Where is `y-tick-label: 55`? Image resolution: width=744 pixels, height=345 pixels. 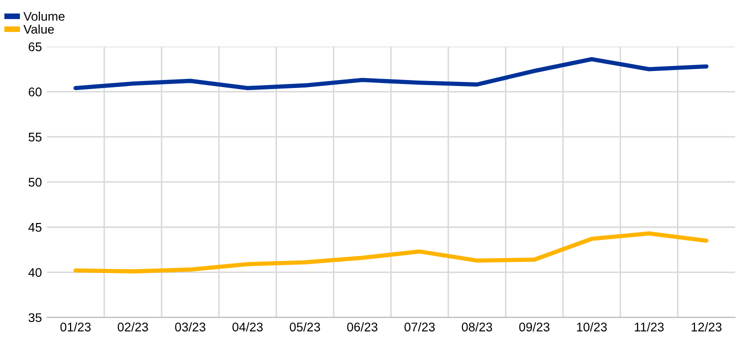 y-tick-label: 55 is located at coordinates (35, 137).